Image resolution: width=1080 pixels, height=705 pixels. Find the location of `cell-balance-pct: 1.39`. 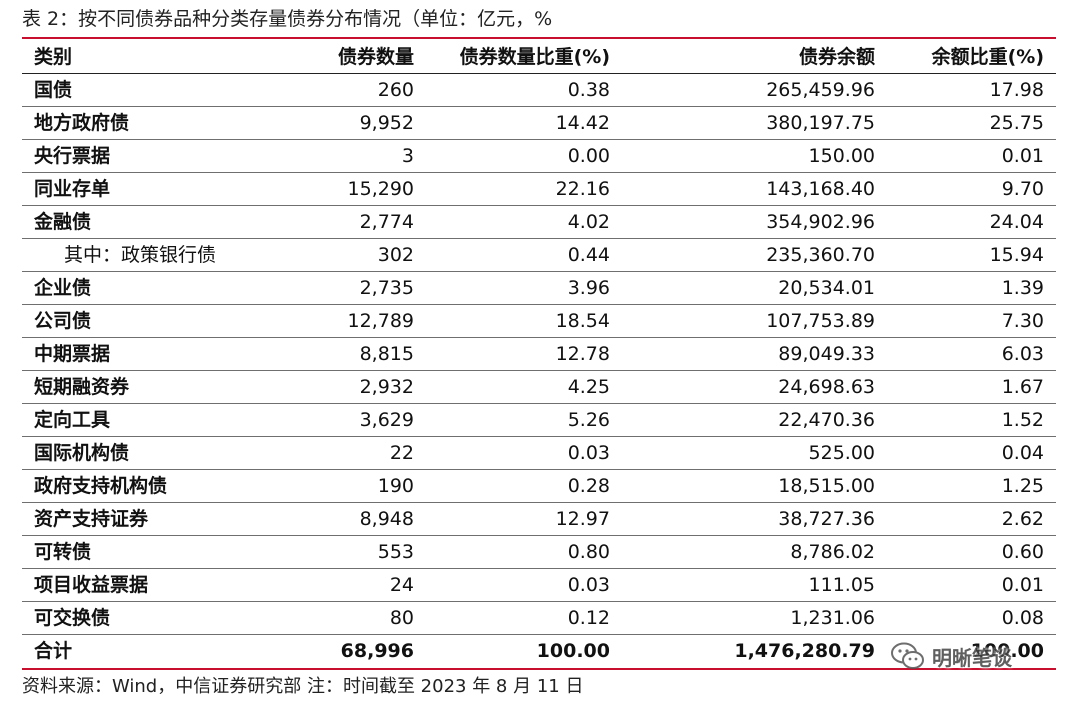

cell-balance-pct: 1.39 is located at coordinates (971, 288).